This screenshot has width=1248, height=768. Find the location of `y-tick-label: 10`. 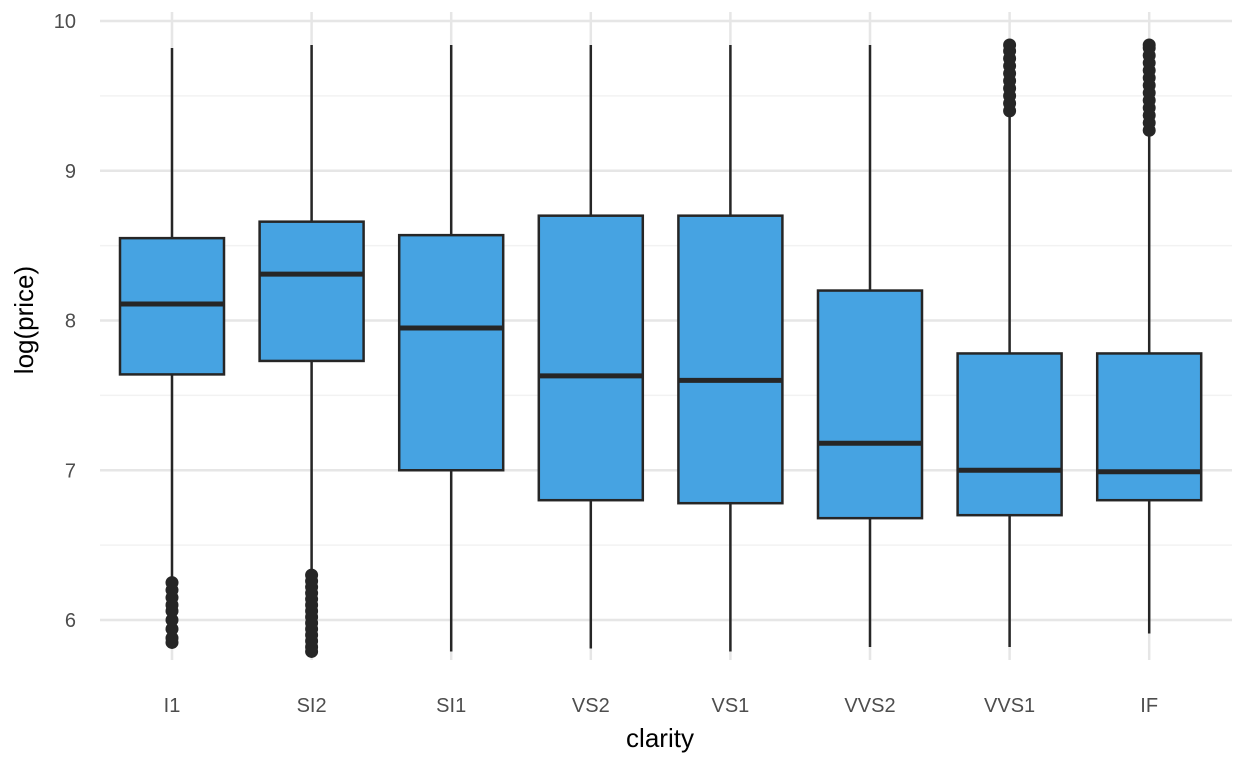

y-tick-label: 10 is located at coordinates (65, 22).